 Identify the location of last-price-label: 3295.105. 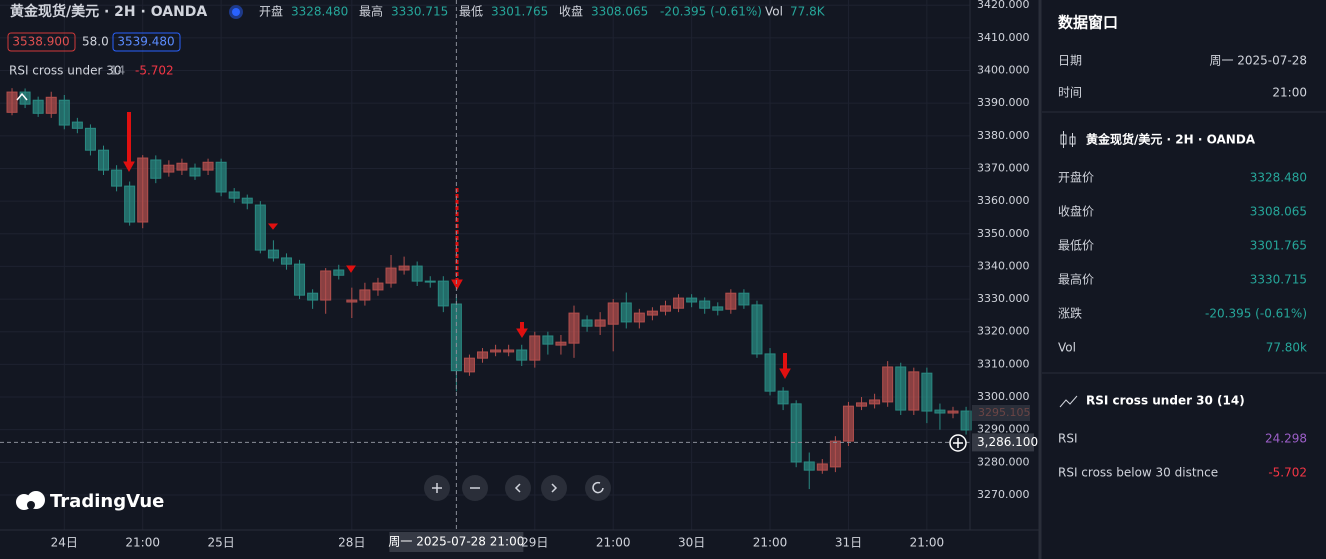
(1004, 412).